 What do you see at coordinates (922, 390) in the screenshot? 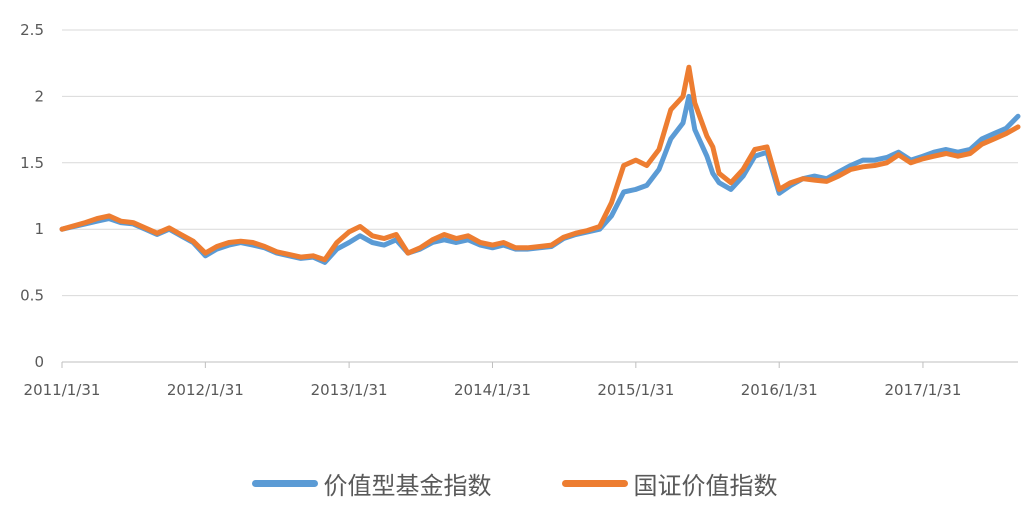
I see `x-tick-label: 2017/1/31` at bounding box center [922, 390].